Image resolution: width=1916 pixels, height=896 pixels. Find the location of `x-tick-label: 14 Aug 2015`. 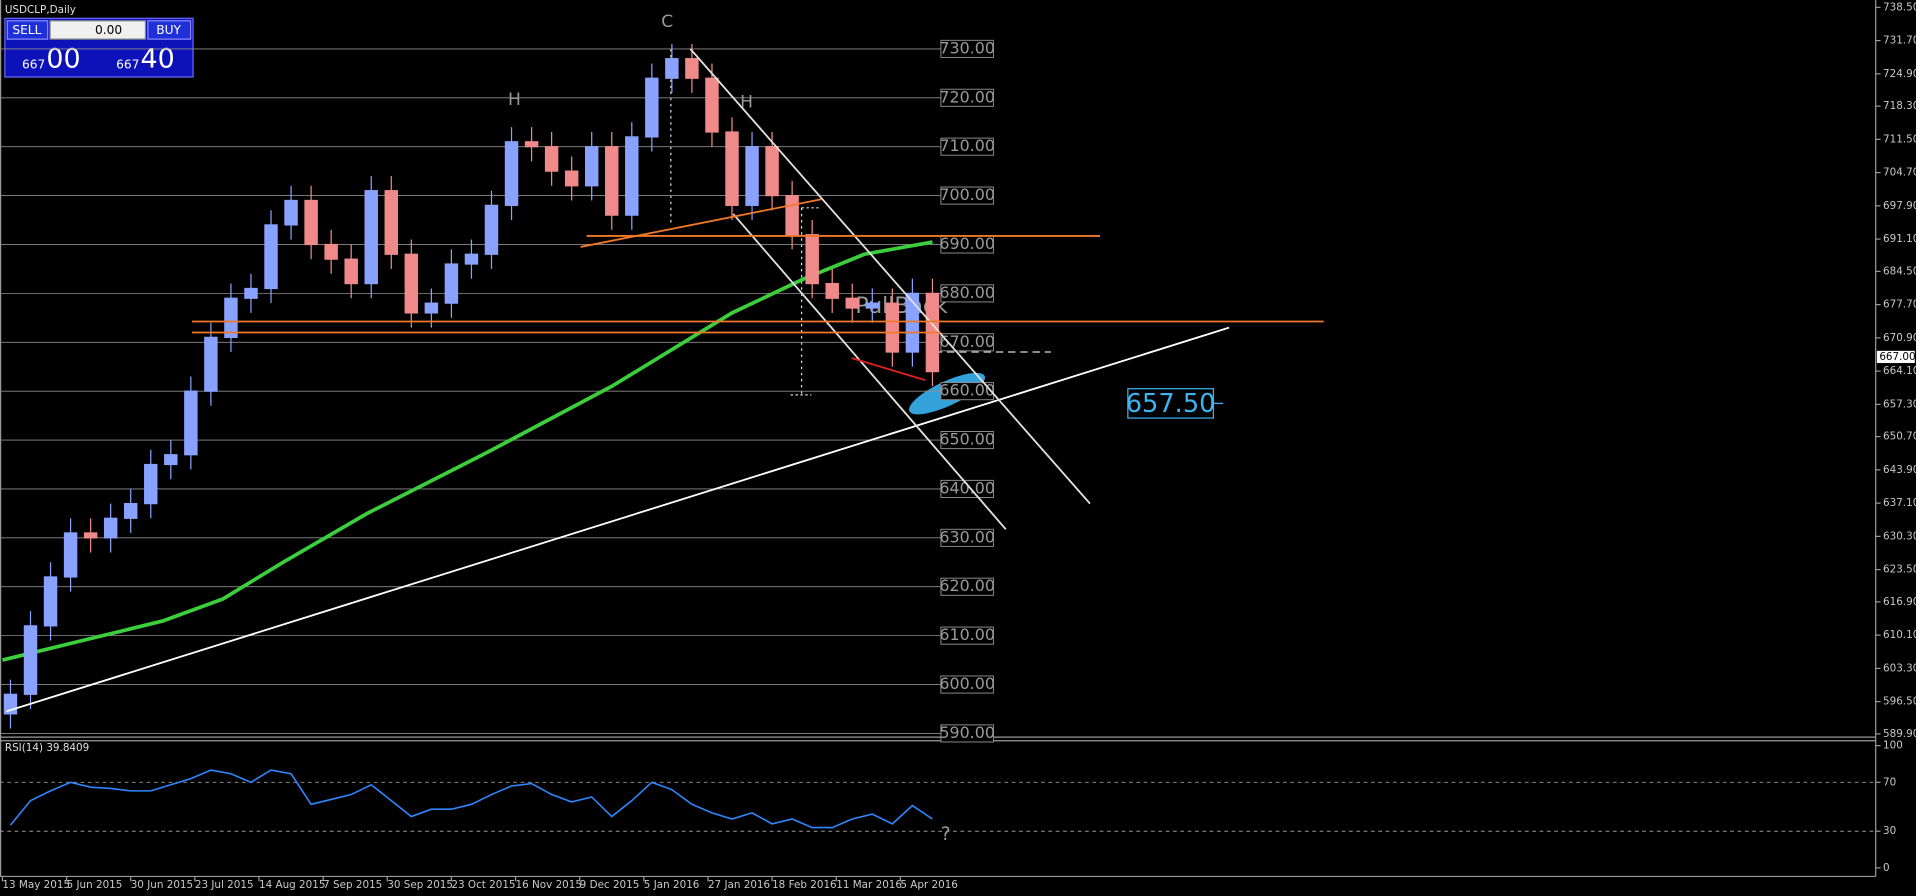

x-tick-label: 14 Aug 2015 is located at coordinates (292, 885).